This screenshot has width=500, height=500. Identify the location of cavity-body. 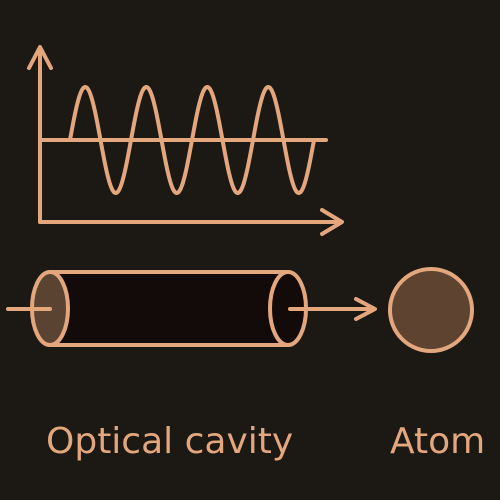
(169, 308).